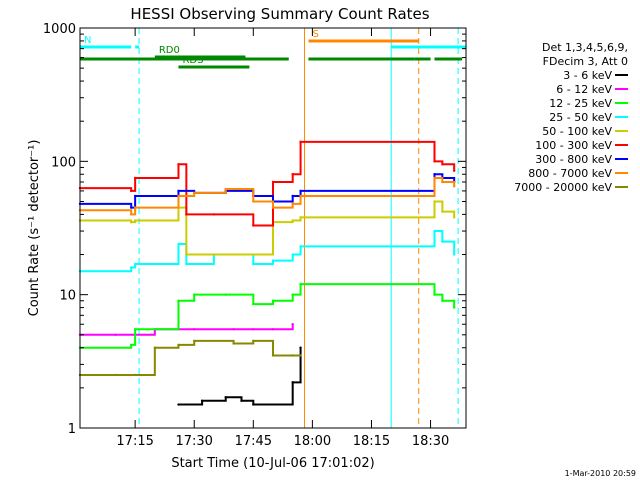  Describe the element at coordinates (59, 29) in the screenshot. I see `y-tick-label-4: 1000` at that location.